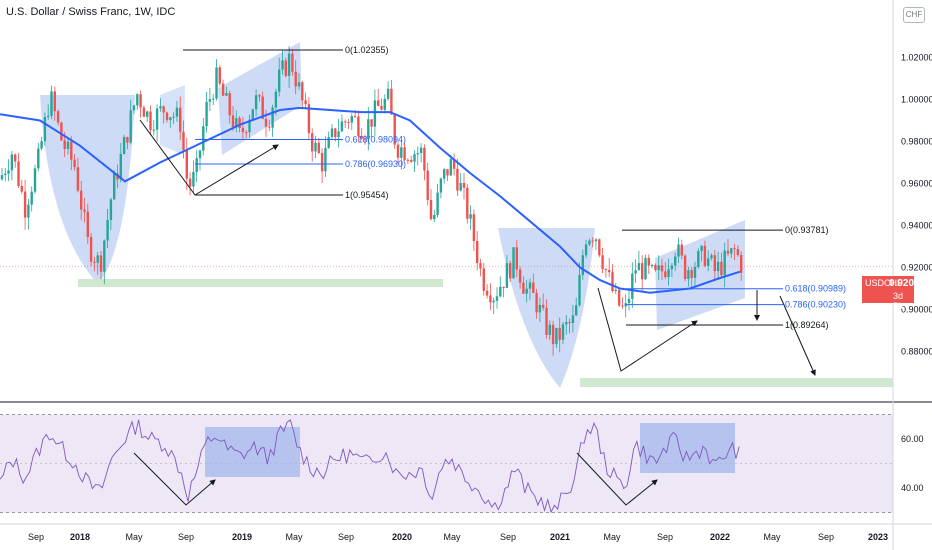  I want to click on price-axis-tick: 0.98000, so click(916, 142).